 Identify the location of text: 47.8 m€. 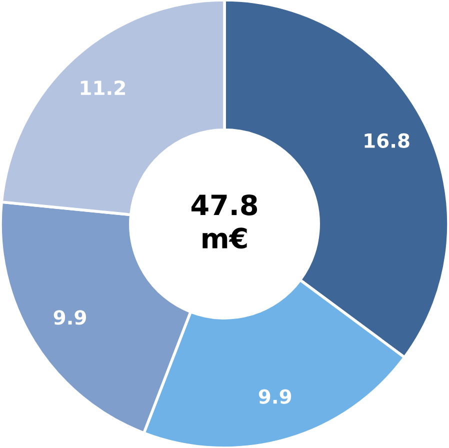
(224, 221).